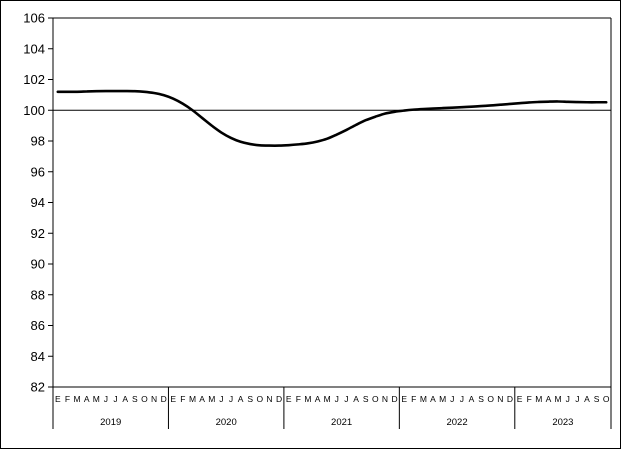  What do you see at coordinates (38, 387) in the screenshot?
I see `y-tick-label: 82` at bounding box center [38, 387].